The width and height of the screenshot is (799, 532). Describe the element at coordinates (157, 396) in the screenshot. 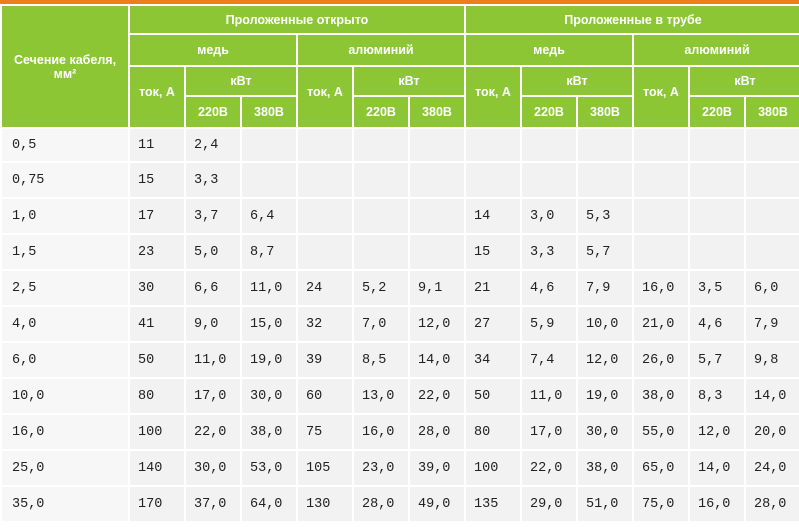

I see `table-cell: 80` at that location.